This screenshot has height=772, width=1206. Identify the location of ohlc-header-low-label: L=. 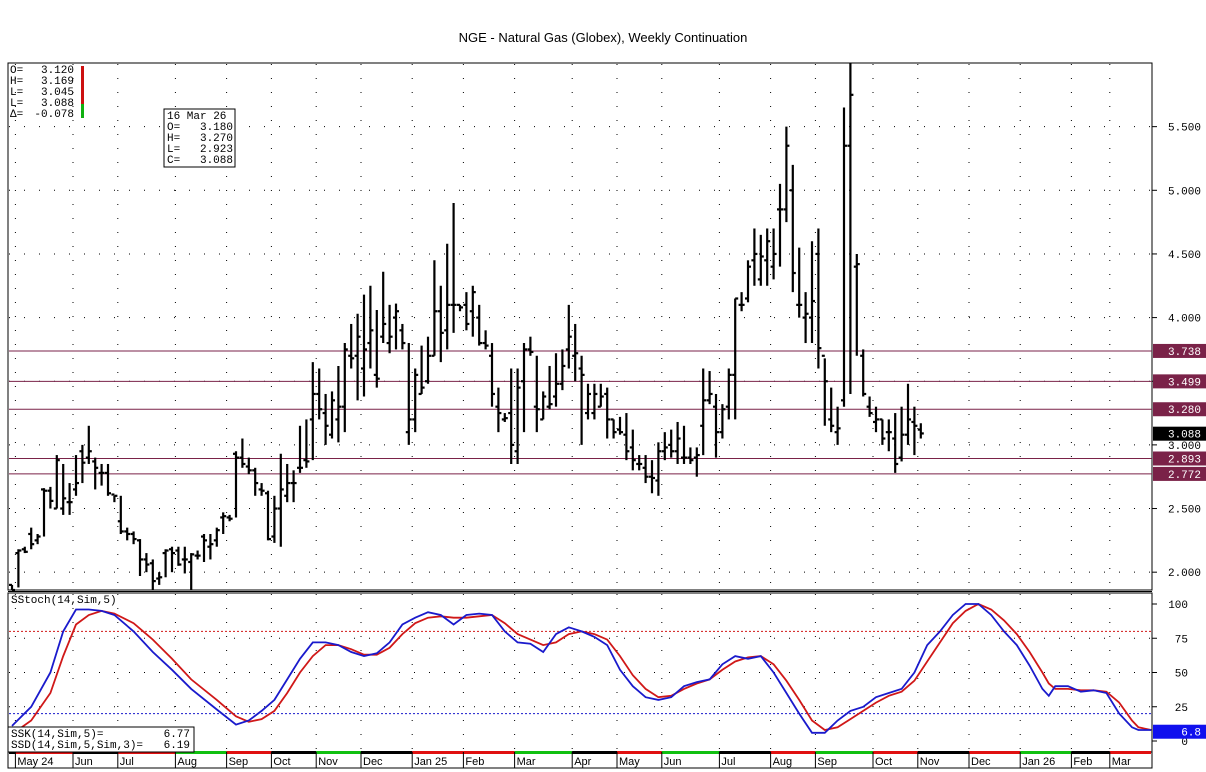
(16, 93).